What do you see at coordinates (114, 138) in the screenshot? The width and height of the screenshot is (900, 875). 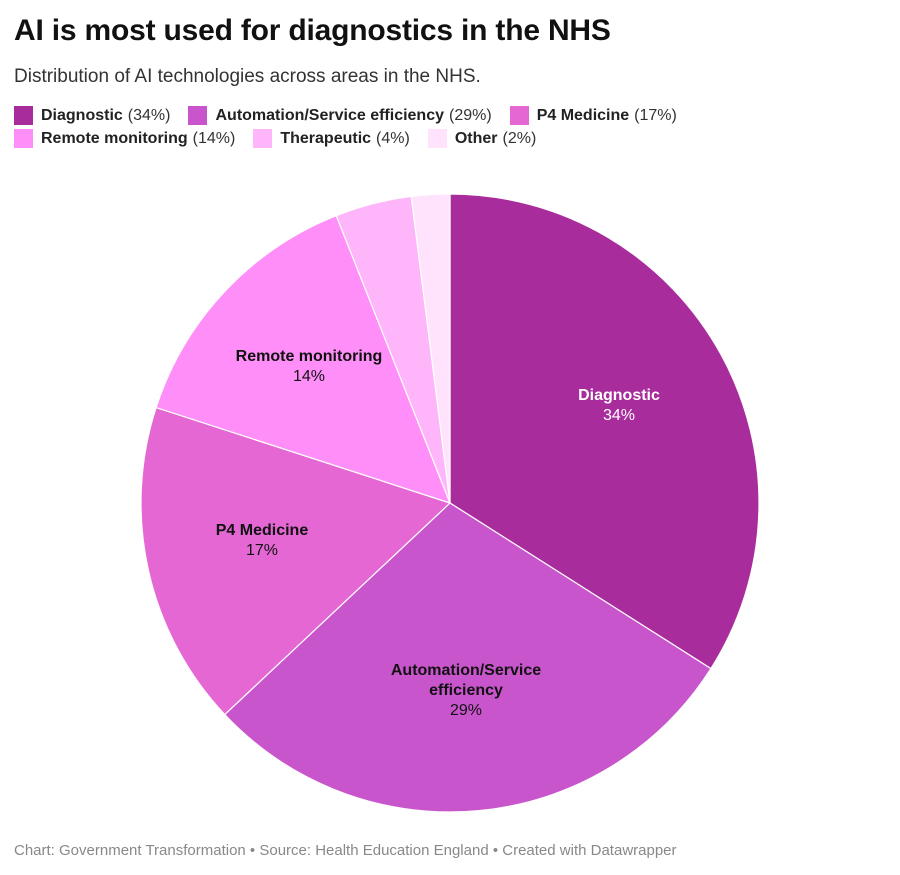 I see `legend-label: Remote monitoring` at bounding box center [114, 138].